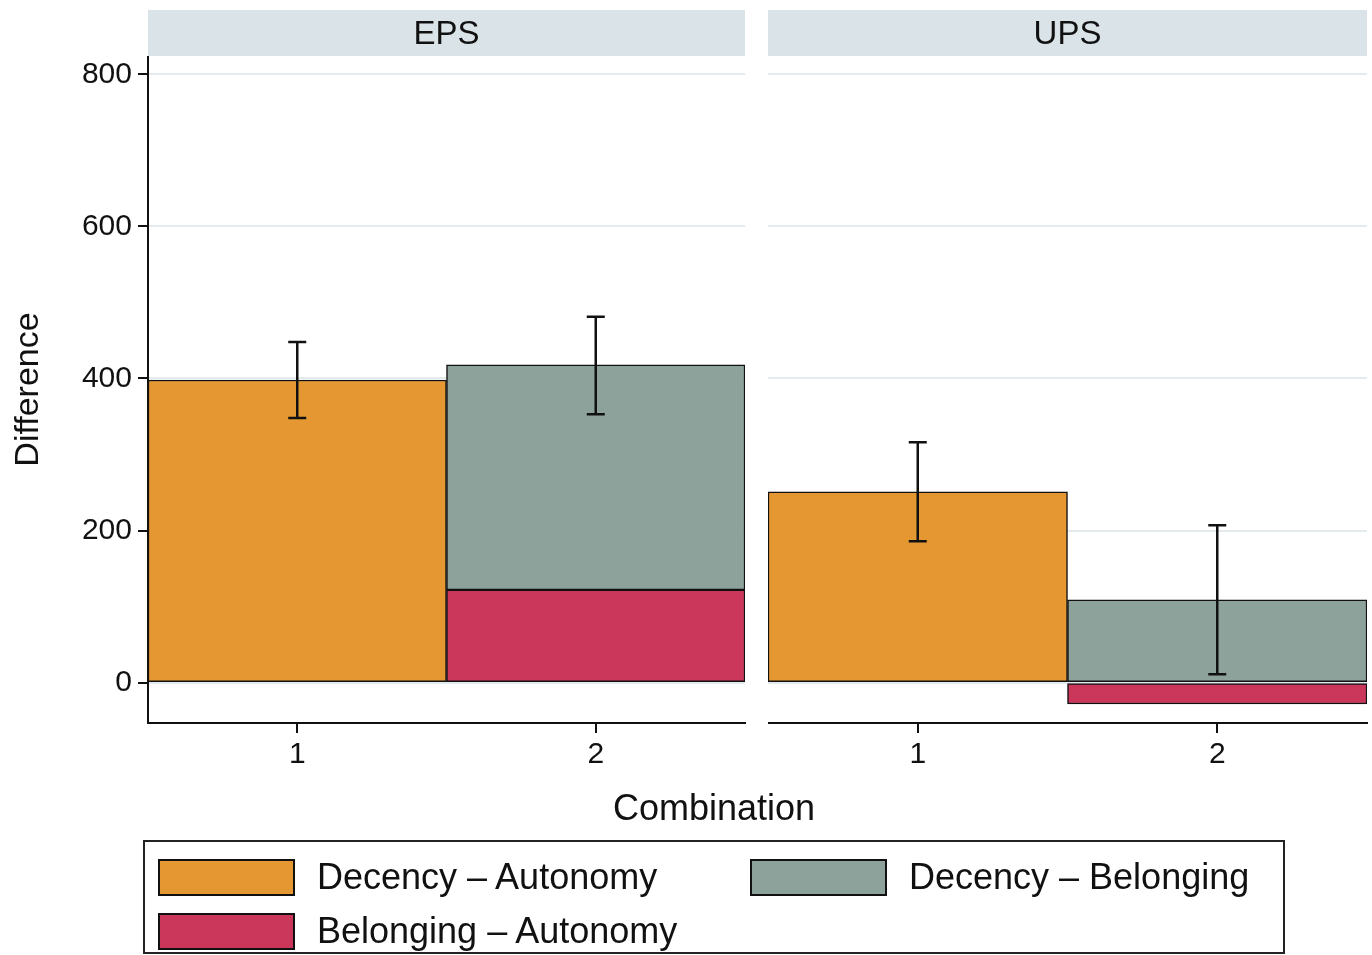  What do you see at coordinates (123, 680) in the screenshot?
I see `y-tick-label: 0` at bounding box center [123, 680].